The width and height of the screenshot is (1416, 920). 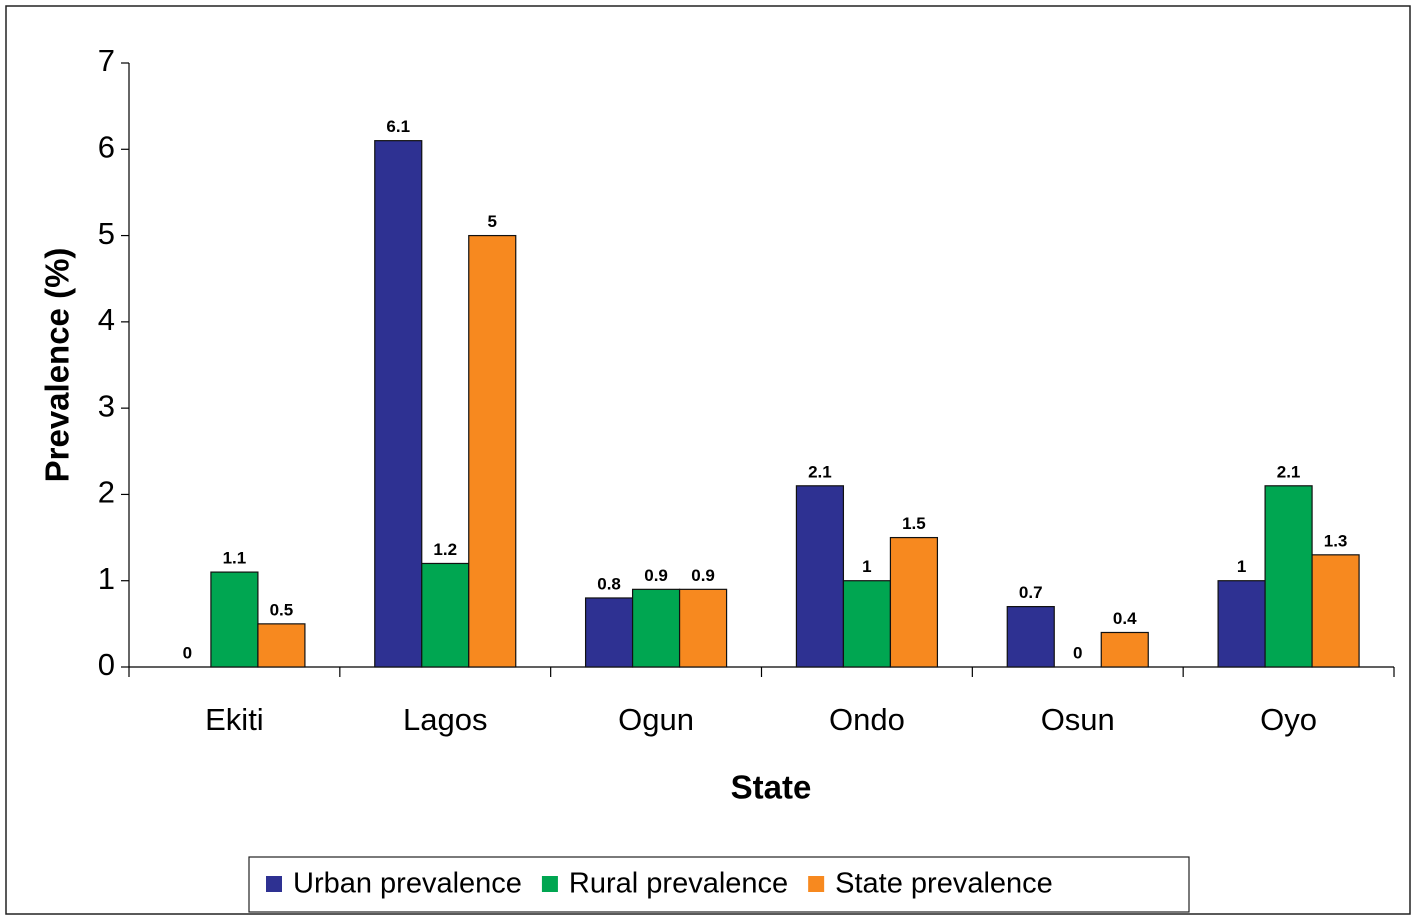 What do you see at coordinates (57, 365) in the screenshot?
I see `y-axis-label: Prevalence (%)` at bounding box center [57, 365].